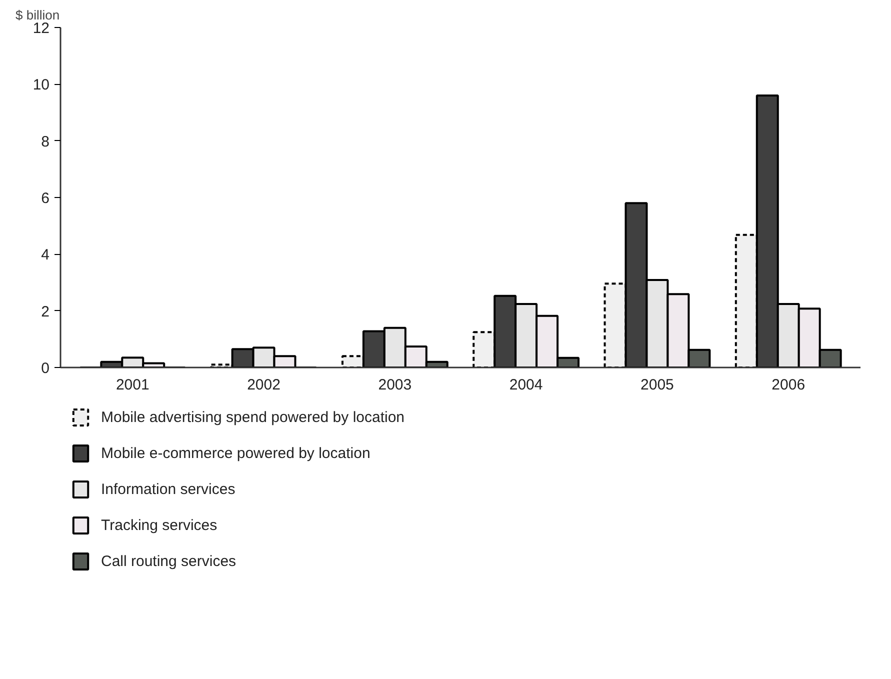 Image resolution: width=891 pixels, height=679 pixels. Describe the element at coordinates (263, 385) in the screenshot. I see `x-tick-label: 2002` at that location.